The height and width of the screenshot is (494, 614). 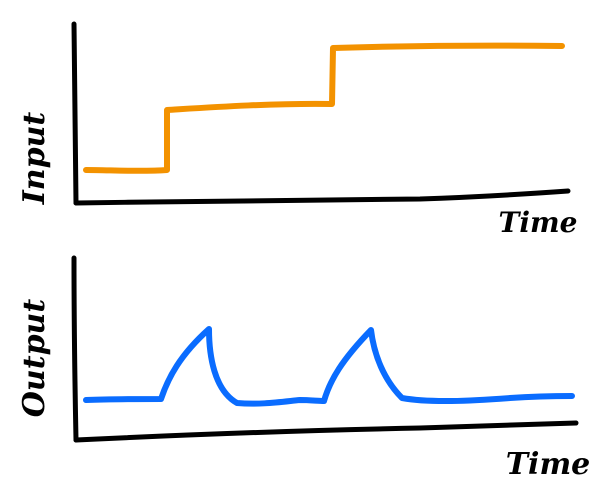 What do you see at coordinates (75, 349) in the screenshot?
I see `output-y-axis` at bounding box center [75, 349].